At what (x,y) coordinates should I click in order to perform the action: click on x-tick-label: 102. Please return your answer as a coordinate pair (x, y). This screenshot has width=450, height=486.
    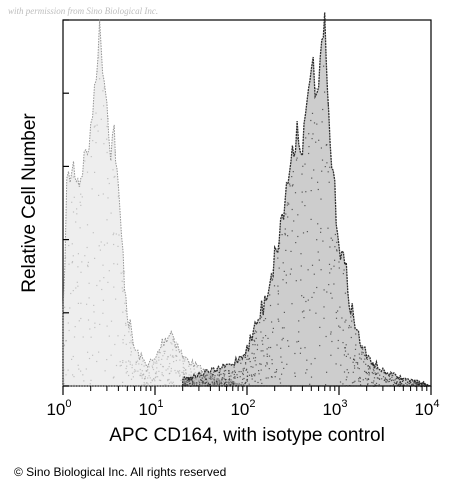
    Looking at the image, I should click on (242, 408).